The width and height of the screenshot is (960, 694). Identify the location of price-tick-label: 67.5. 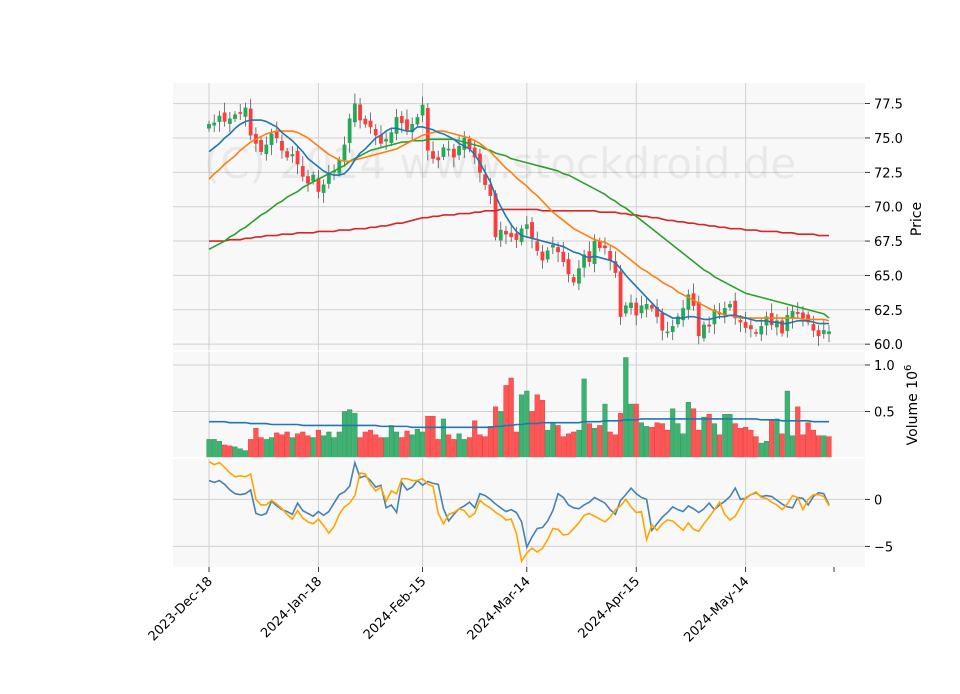
(888, 242).